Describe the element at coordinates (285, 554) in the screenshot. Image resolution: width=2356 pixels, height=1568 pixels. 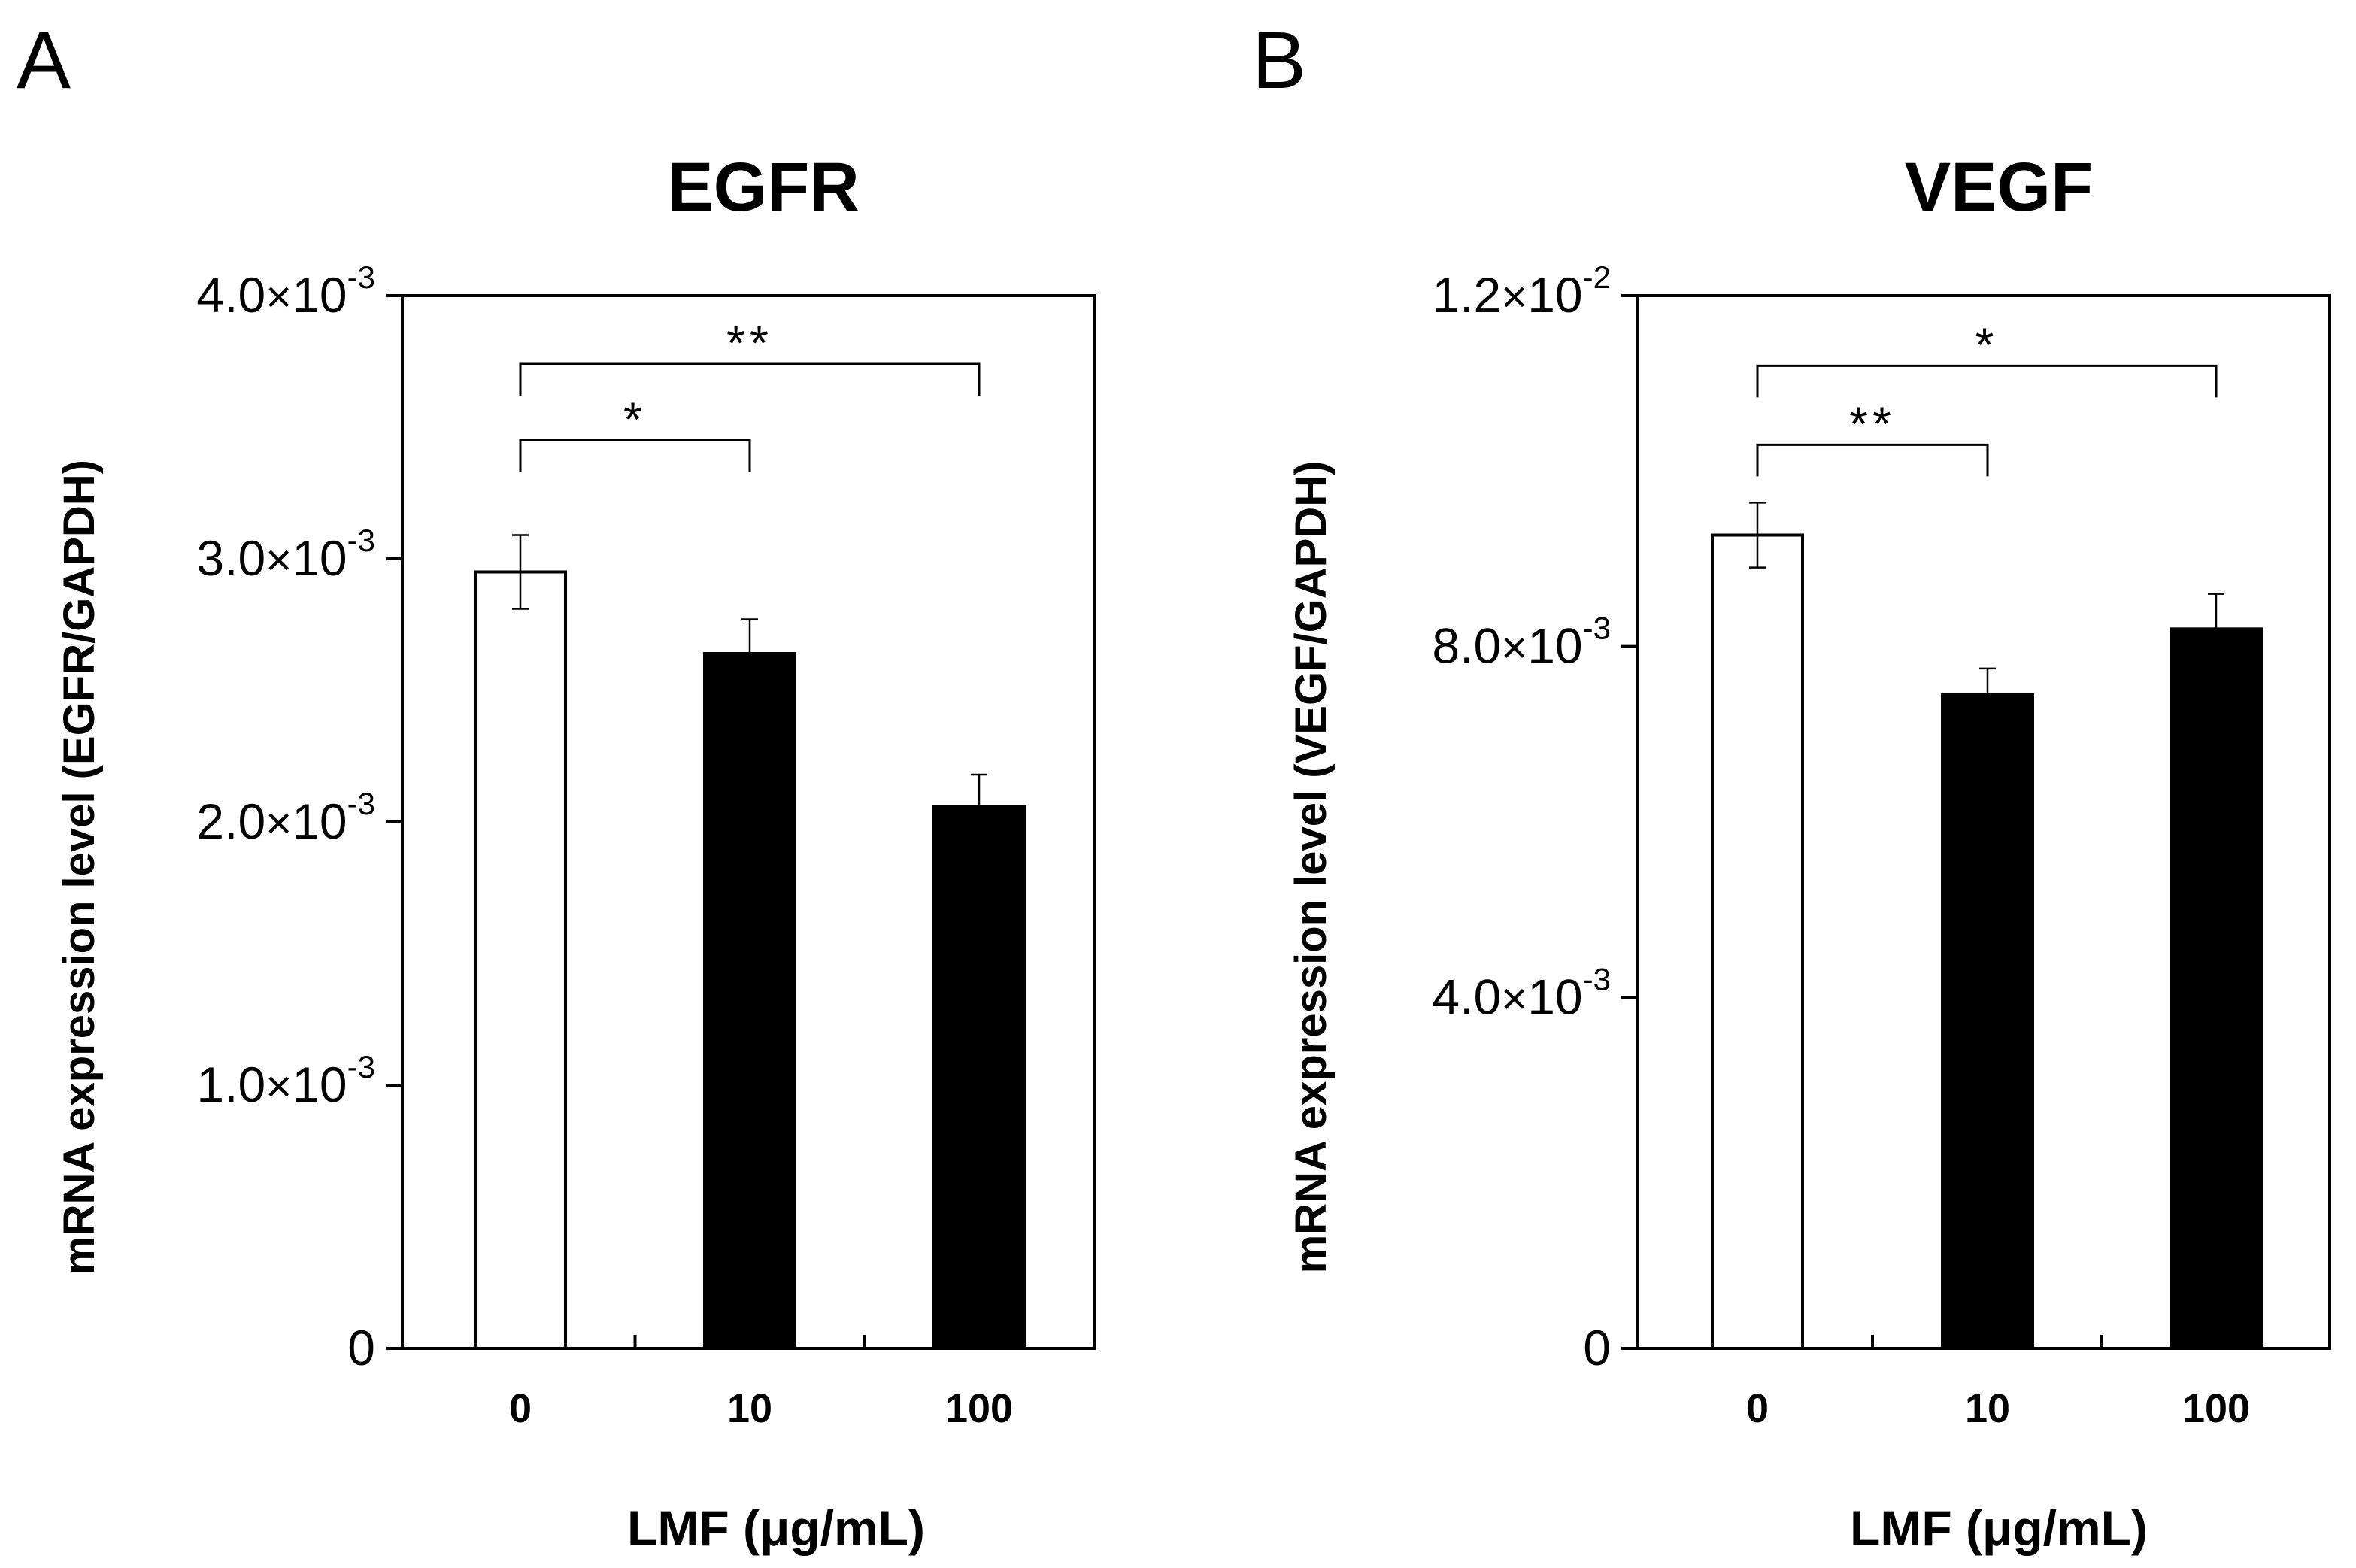
I see `y-tick-label: 3.0×10⁻³` at that location.